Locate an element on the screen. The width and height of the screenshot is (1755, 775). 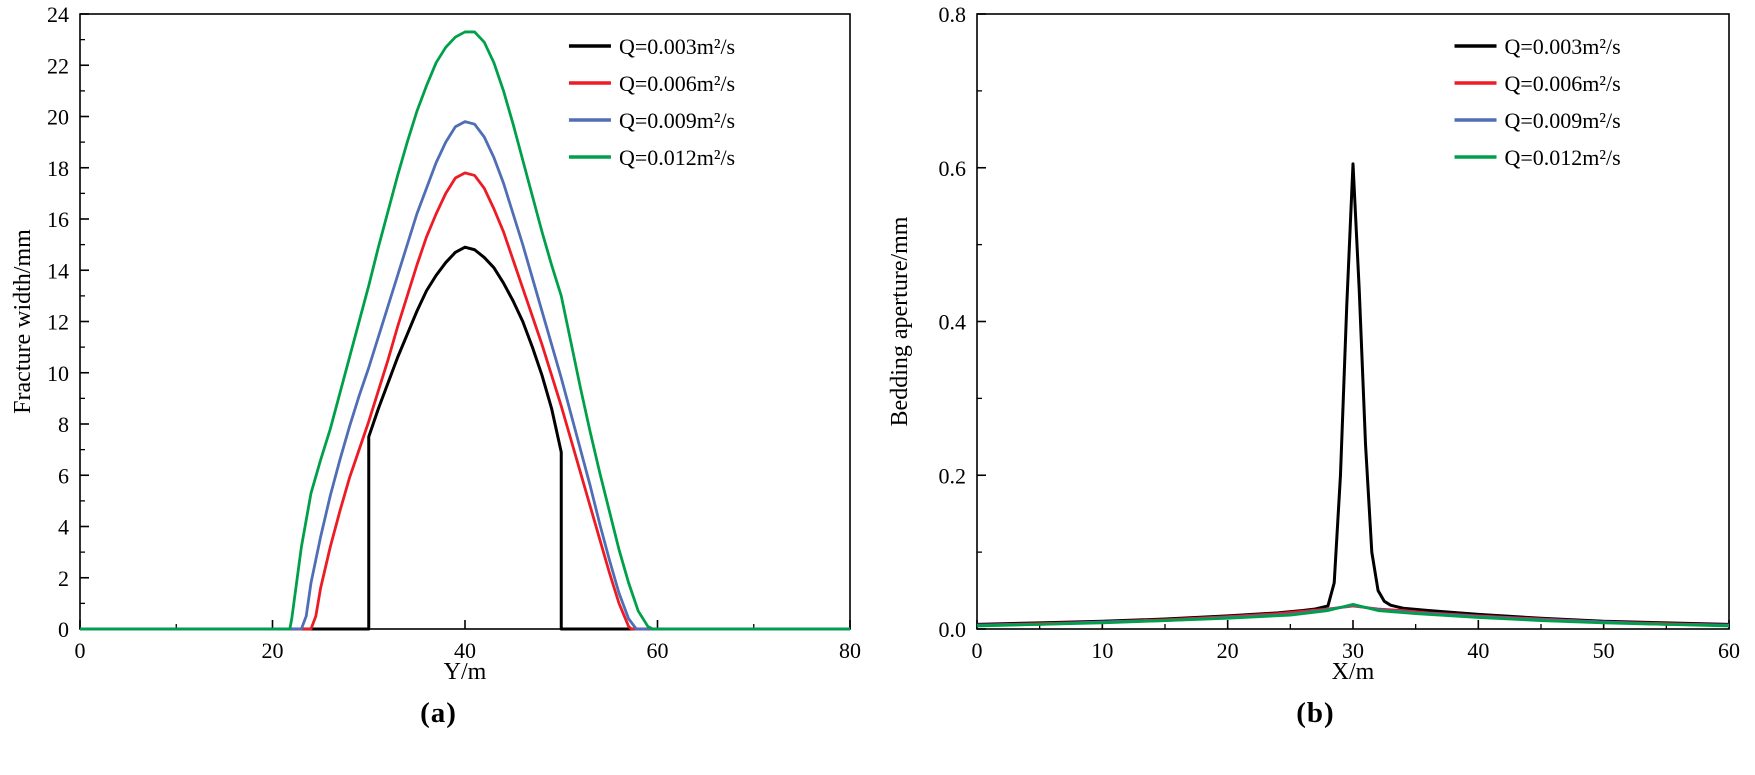
svg-text: 80 is located at coordinates (850, 650).